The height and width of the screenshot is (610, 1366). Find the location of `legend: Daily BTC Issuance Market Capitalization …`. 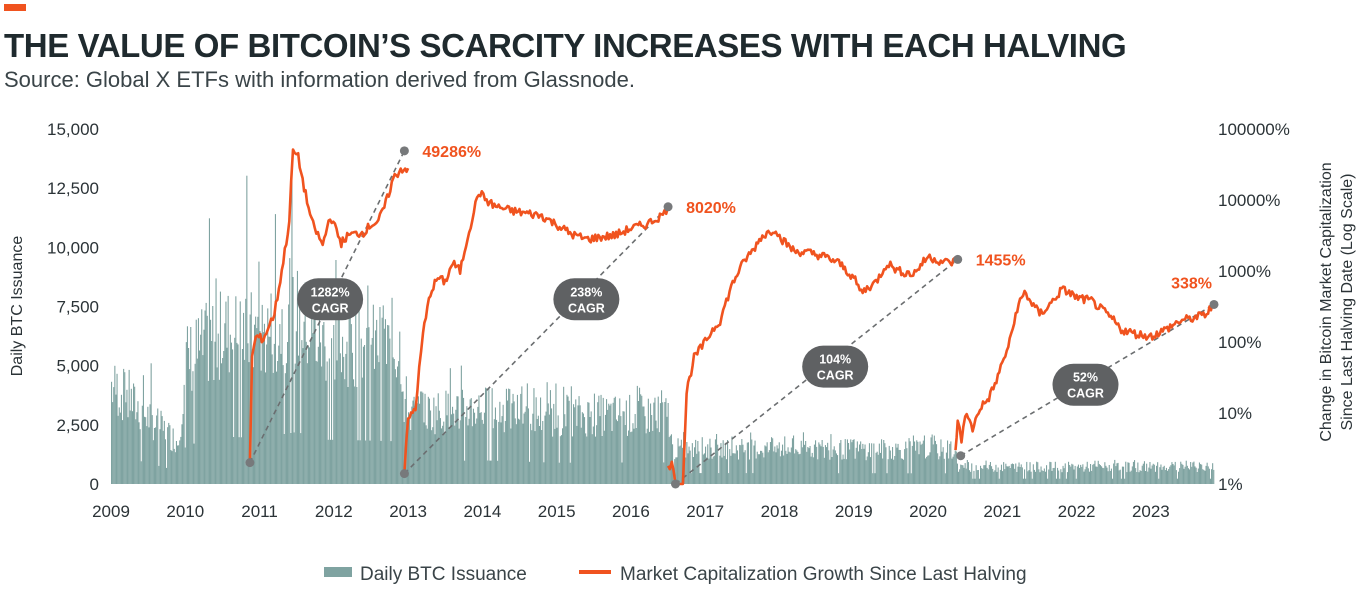

legend: Daily BTC Issuance Market Capitalization … is located at coordinates (675, 574).